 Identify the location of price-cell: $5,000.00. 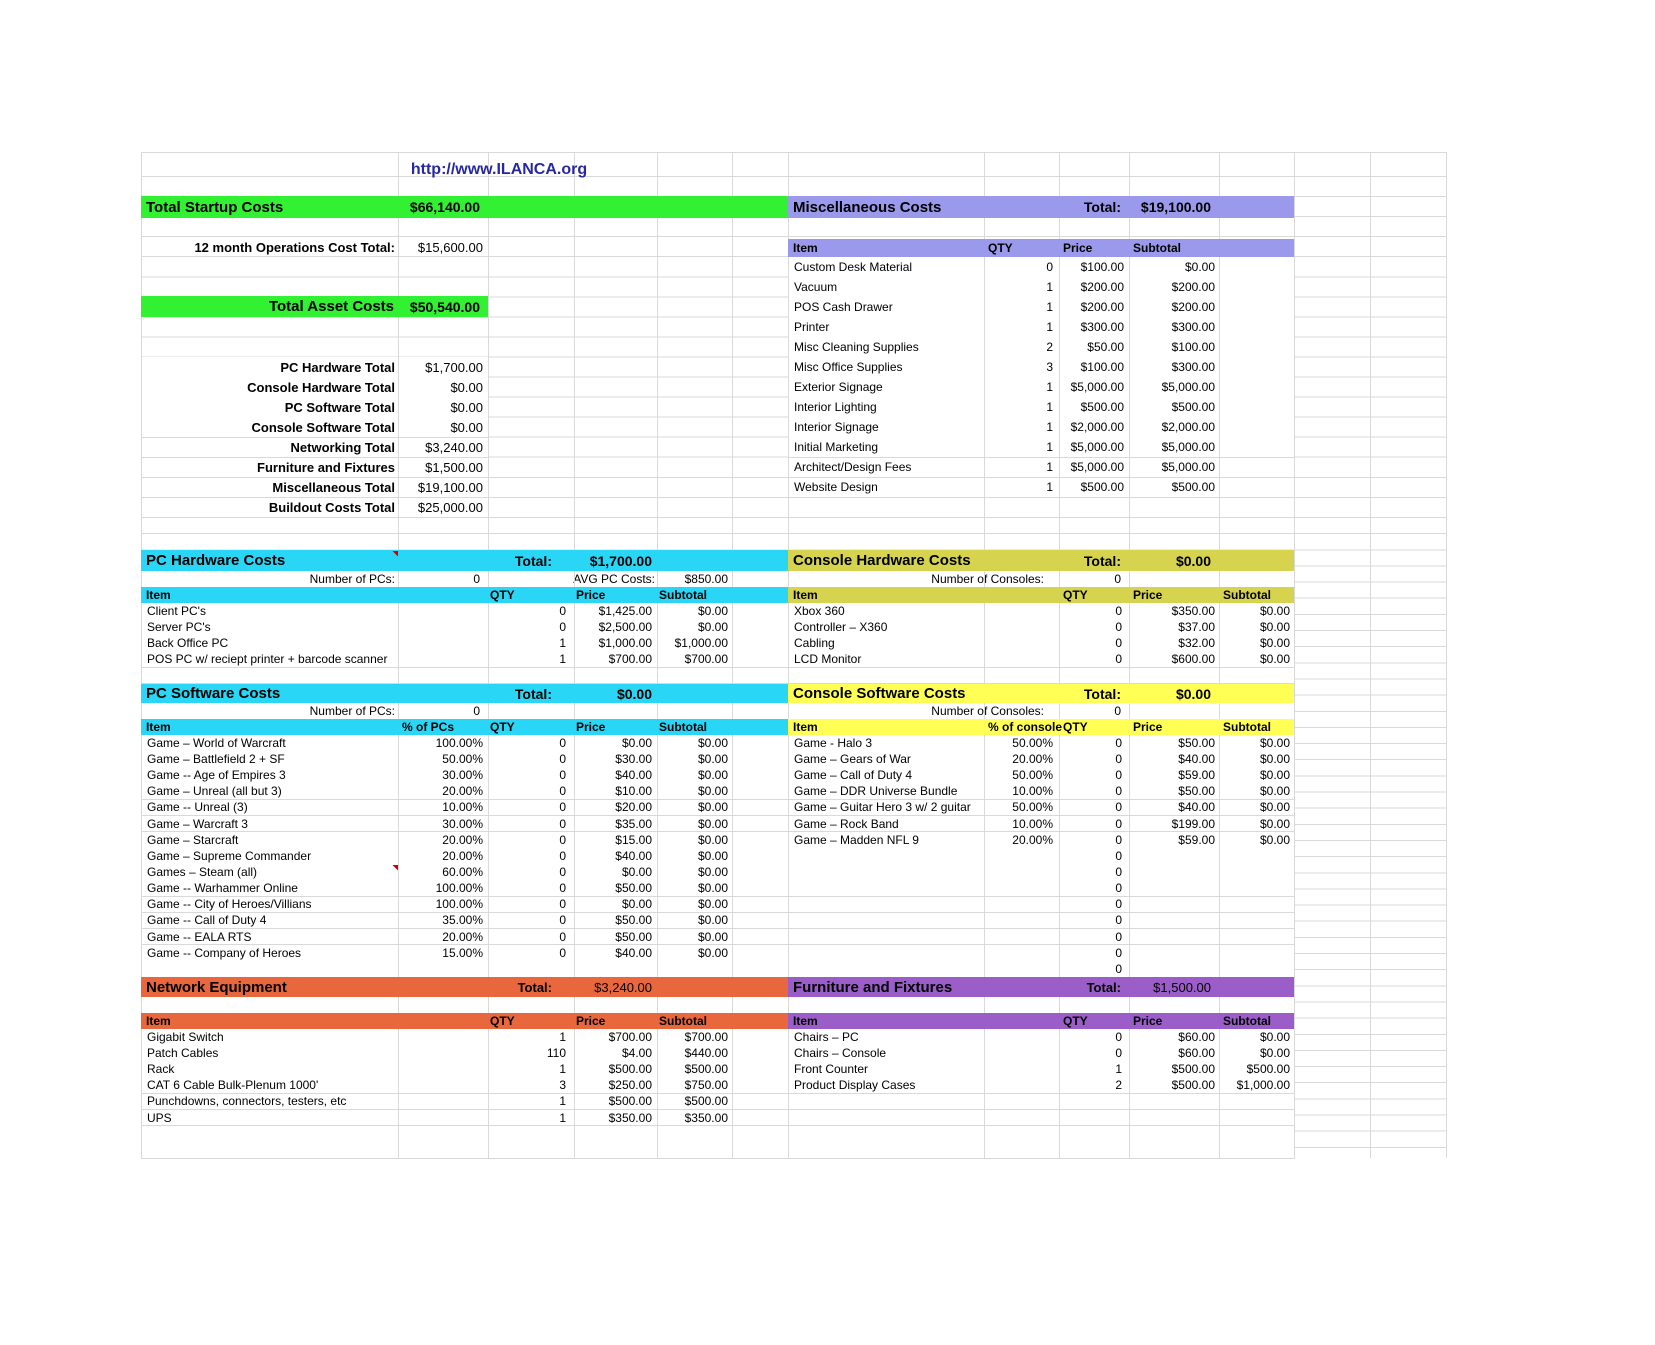
(1095, 468).